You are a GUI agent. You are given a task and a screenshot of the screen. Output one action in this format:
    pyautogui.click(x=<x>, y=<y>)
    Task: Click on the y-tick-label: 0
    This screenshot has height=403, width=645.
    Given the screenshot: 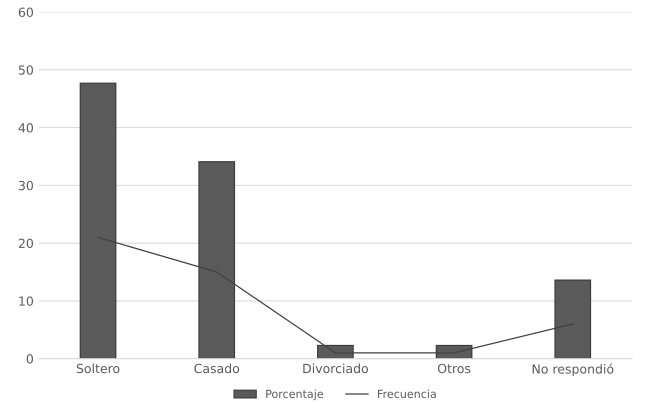 What is the action you would take?
    pyautogui.click(x=30, y=359)
    